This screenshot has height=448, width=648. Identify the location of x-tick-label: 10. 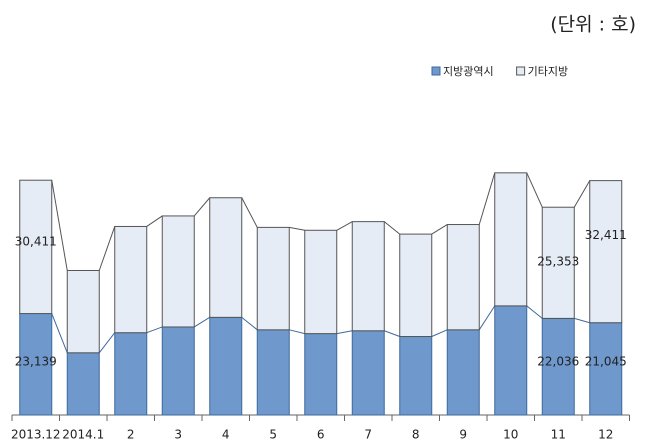
(510, 435).